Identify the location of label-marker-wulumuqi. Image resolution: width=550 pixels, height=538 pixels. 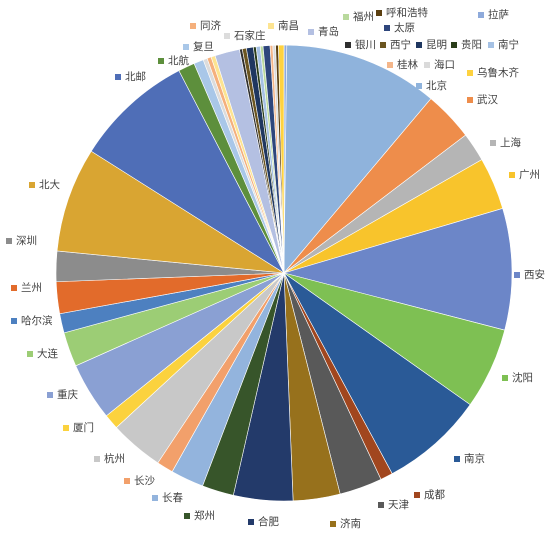
(470, 73).